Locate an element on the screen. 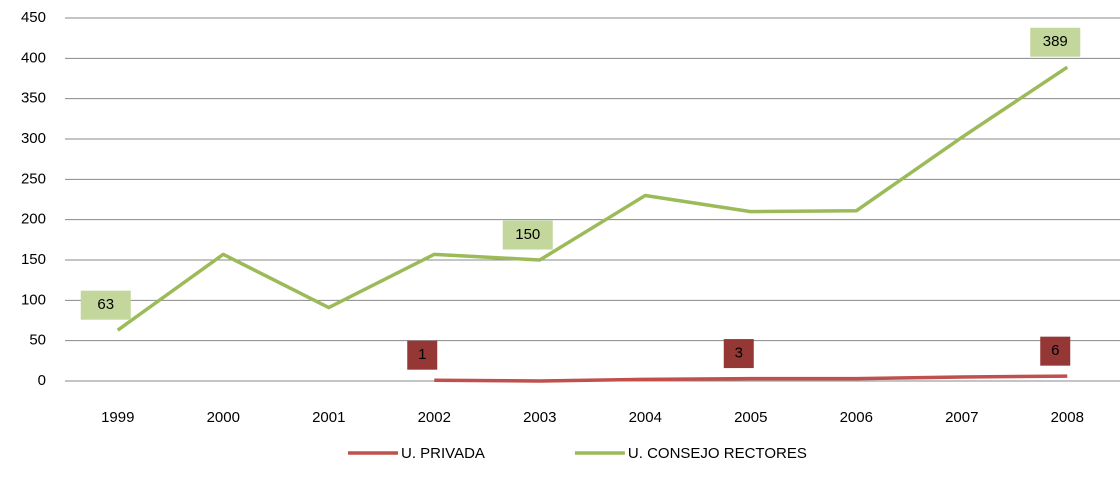 Image resolution: width=1120 pixels, height=492 pixels. x-tick-label: 2001 is located at coordinates (328, 417).